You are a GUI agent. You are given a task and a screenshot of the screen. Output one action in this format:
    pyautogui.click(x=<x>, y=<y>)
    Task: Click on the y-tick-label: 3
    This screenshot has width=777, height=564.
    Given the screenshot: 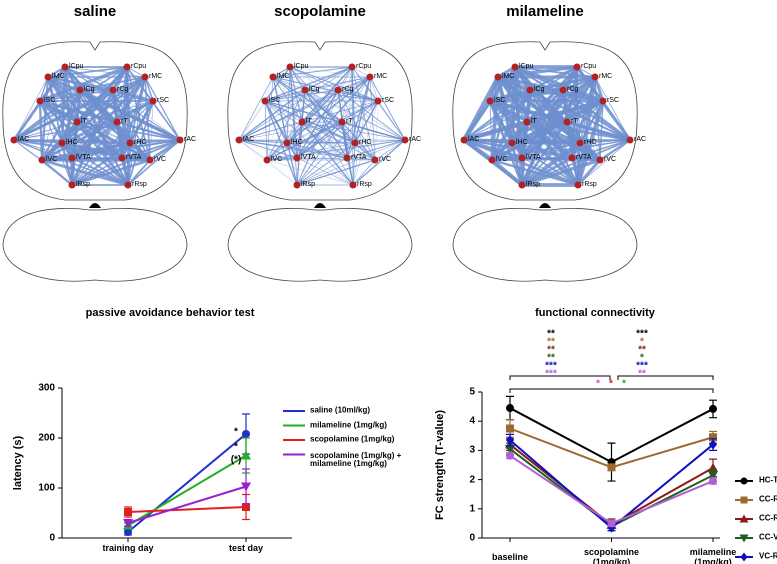 What is the action you would take?
    pyautogui.click(x=472, y=450)
    